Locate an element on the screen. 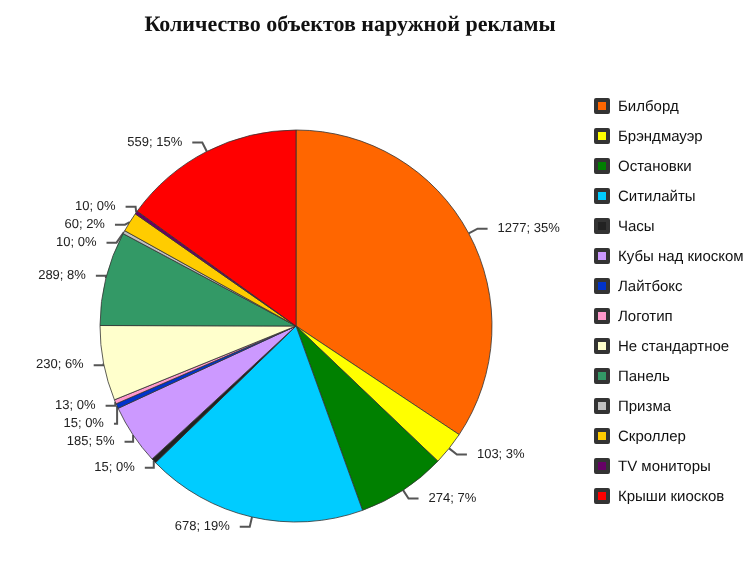  chart-title: Количество объектов наружной рекламы is located at coordinates (350, 25).